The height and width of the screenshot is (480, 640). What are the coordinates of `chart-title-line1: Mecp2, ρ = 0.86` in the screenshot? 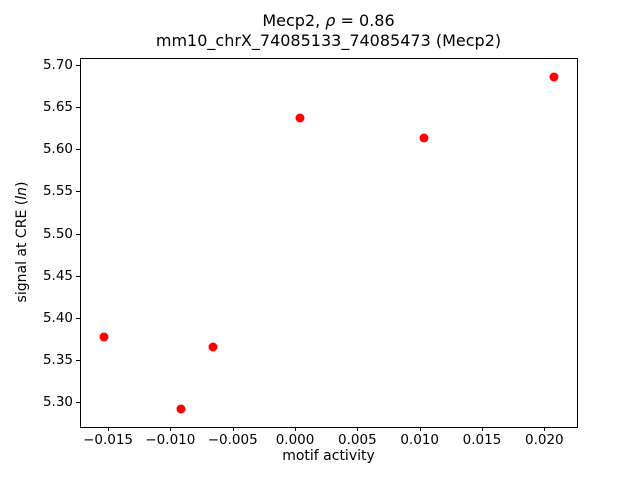 It's located at (328, 21).